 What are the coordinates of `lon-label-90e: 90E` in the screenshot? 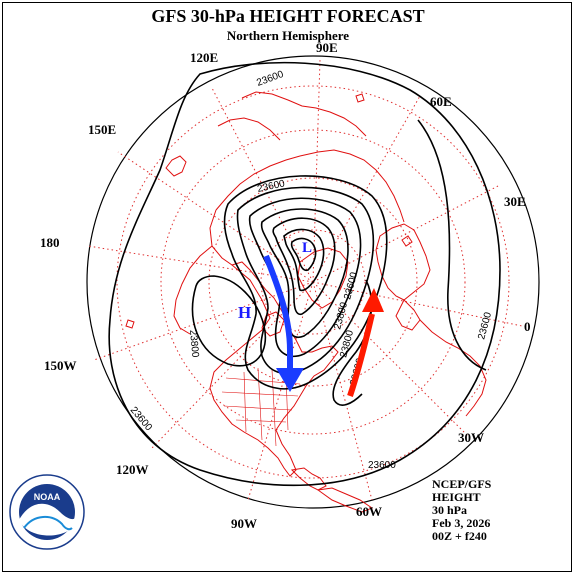 It's located at (327, 47).